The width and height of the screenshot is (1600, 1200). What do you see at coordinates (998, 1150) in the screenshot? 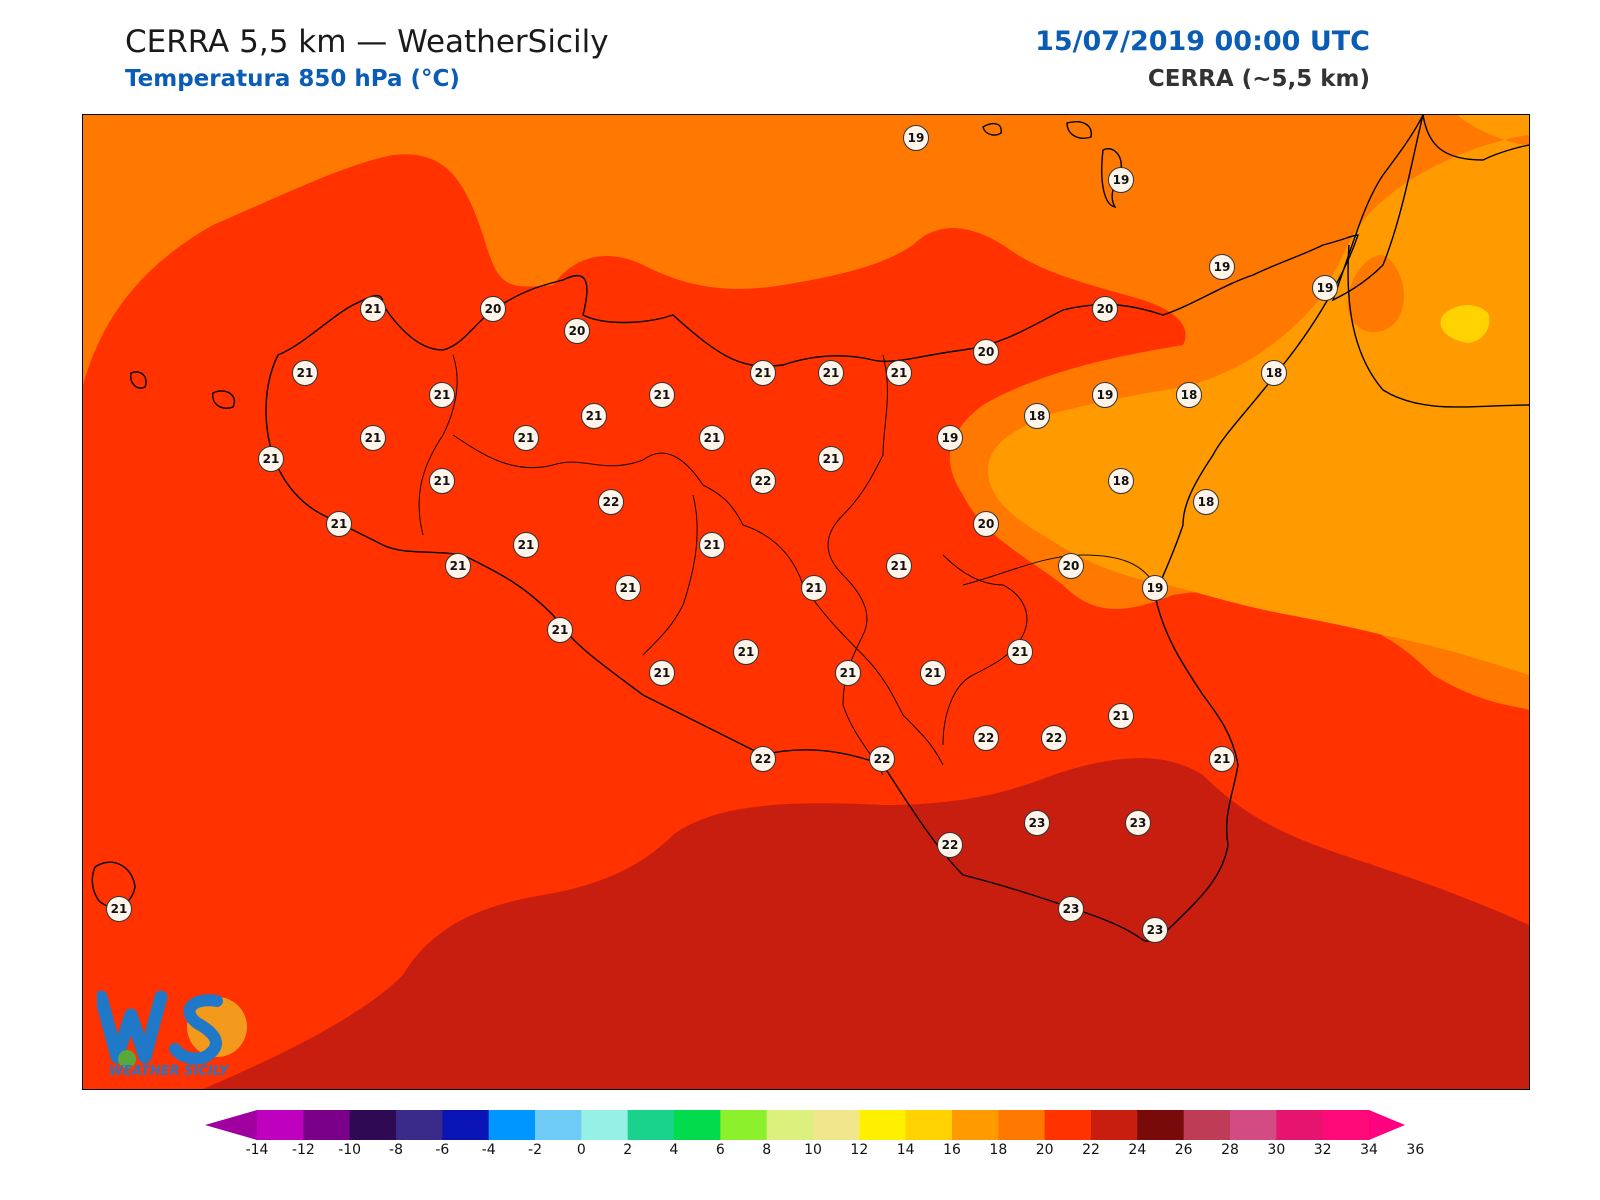
I see `colorbar-tick-label: 18` at bounding box center [998, 1150].